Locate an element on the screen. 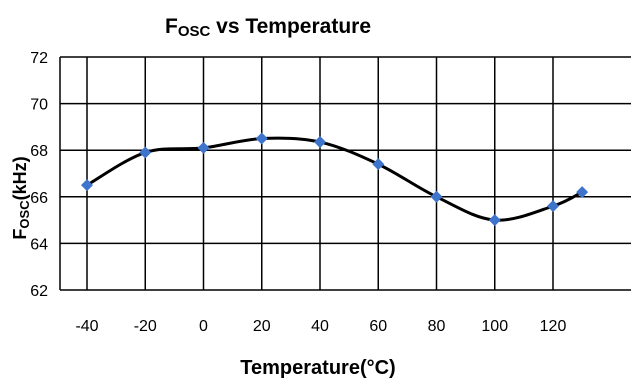 The height and width of the screenshot is (383, 631). x-tick-label: 120 is located at coordinates (553, 326).